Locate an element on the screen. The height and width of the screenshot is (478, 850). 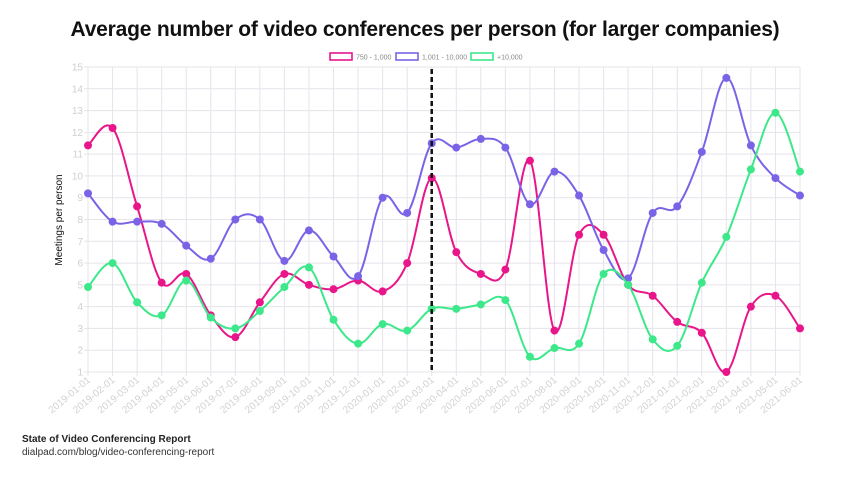
y-tick-label: 12 is located at coordinates (78, 133).